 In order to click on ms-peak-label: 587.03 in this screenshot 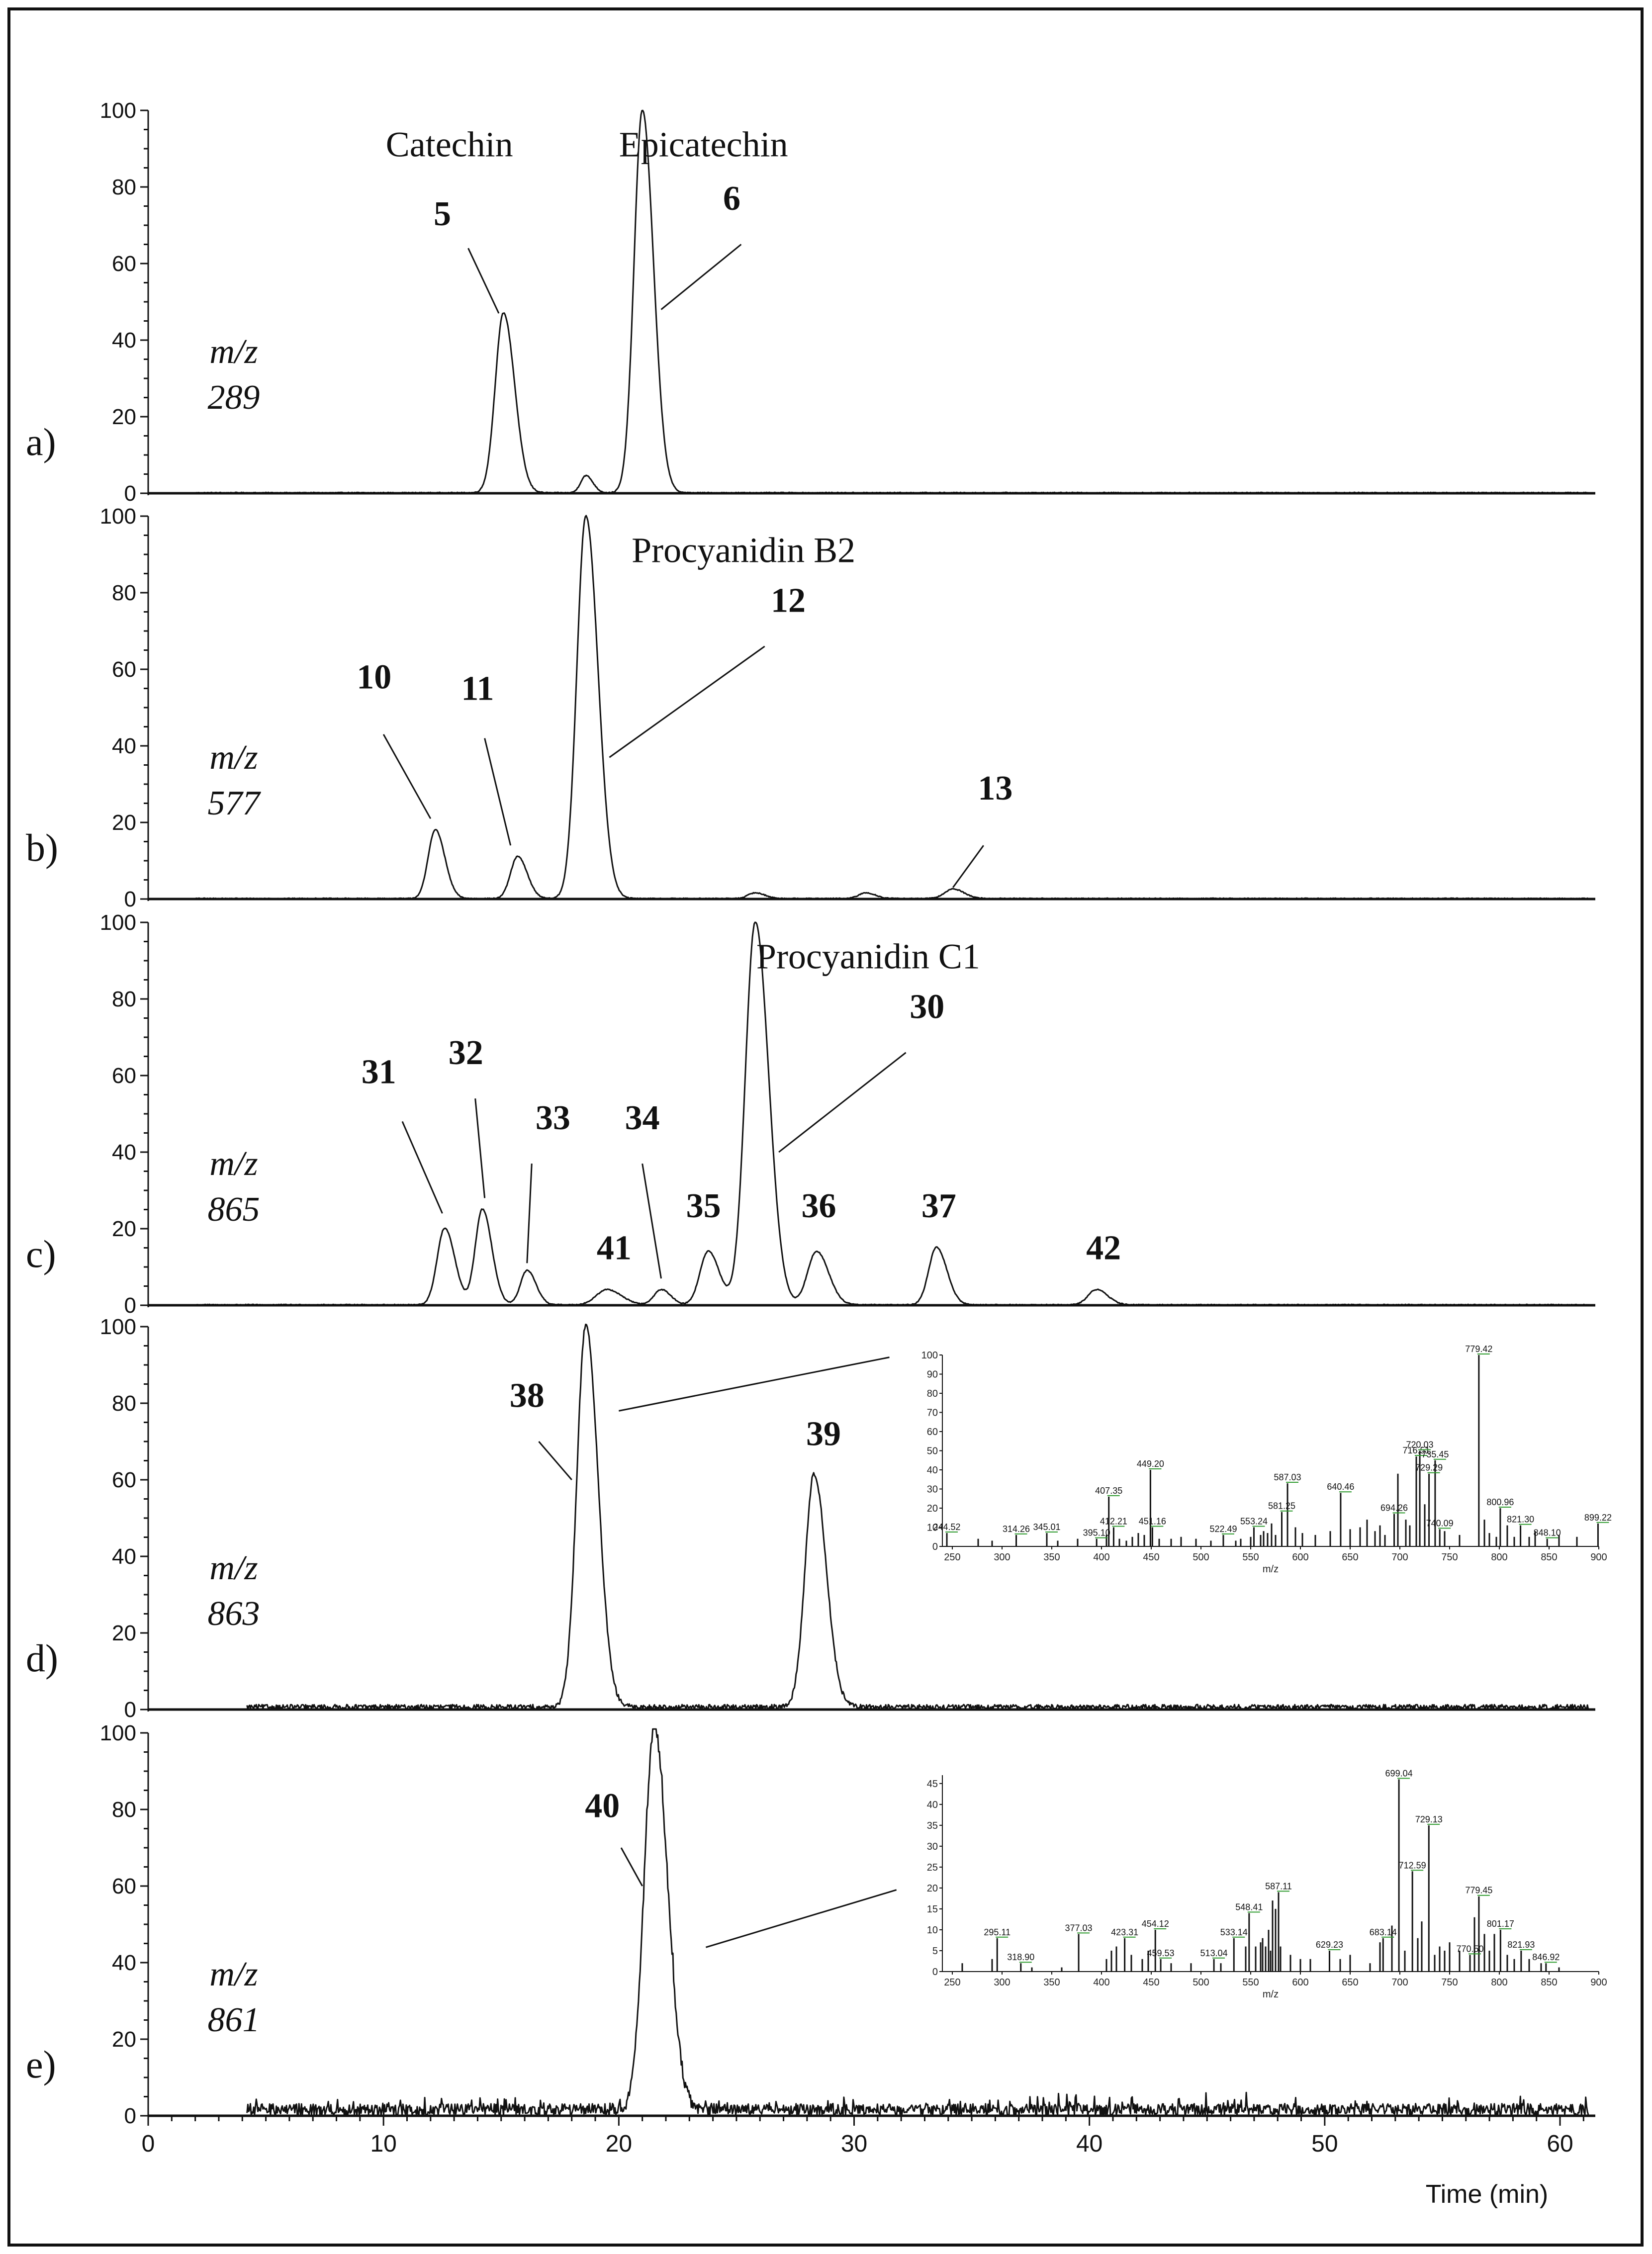, I will do `click(1287, 1477)`.